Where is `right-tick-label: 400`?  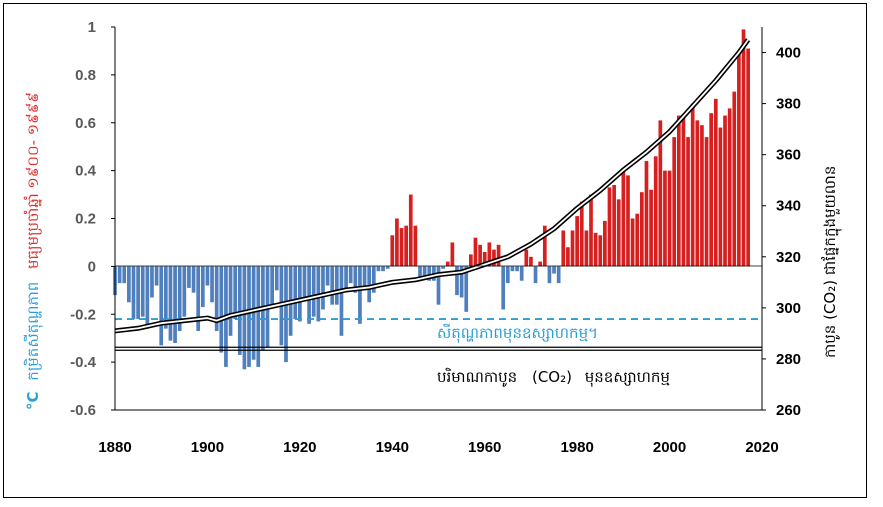
right-tick-label: 400 is located at coordinates (788, 53).